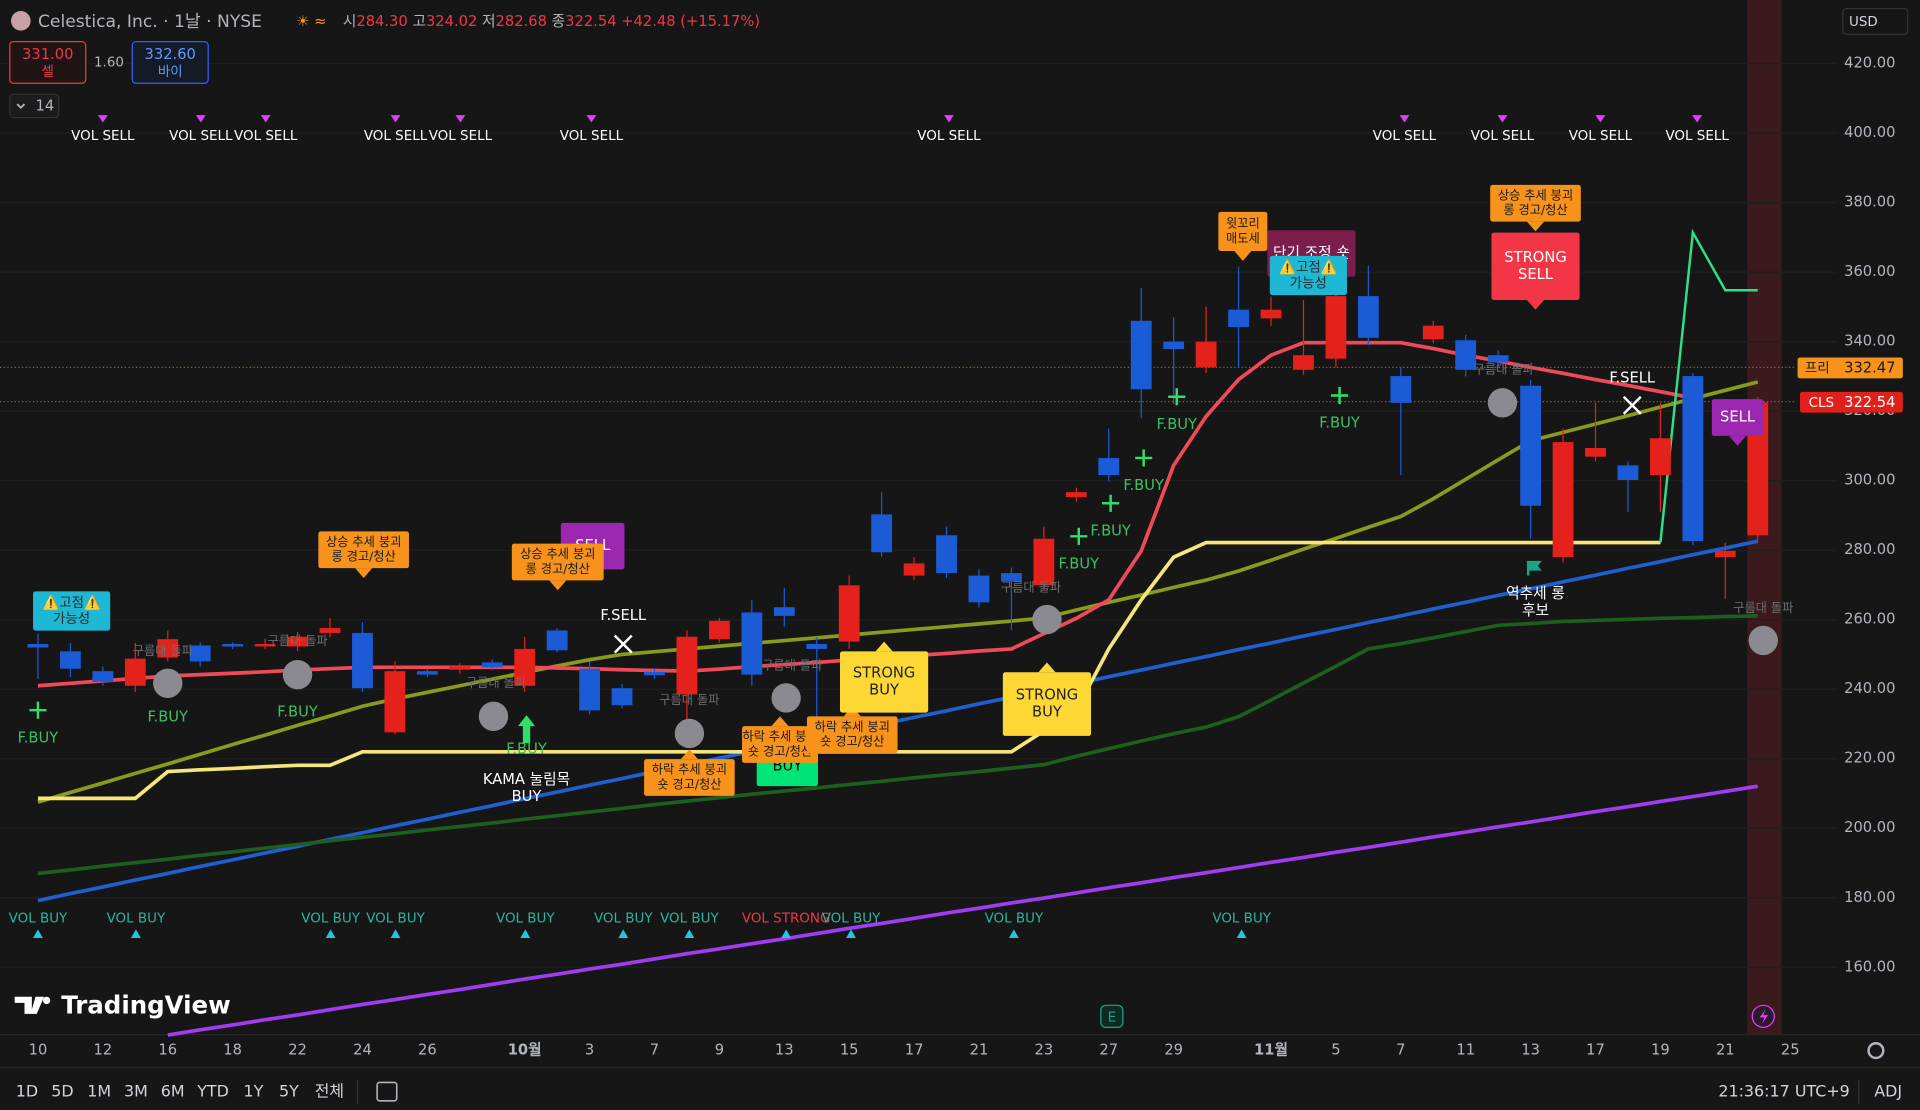 This screenshot has width=1920, height=1110. Describe the element at coordinates (590, 21) in the screenshot. I see `ohlc-value: 322.54` at that location.